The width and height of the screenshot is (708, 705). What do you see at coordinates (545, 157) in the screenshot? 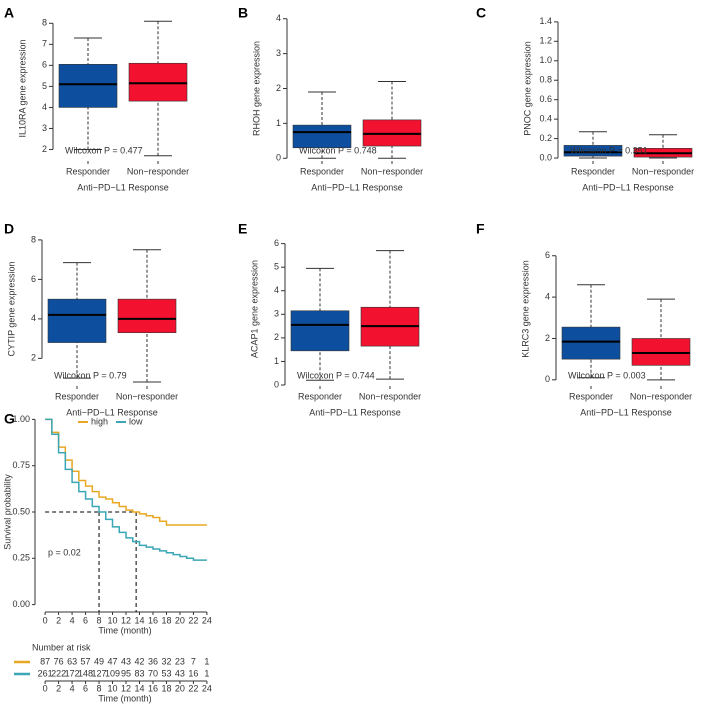
I see `y-tick-label: 0.0` at bounding box center [545, 157].